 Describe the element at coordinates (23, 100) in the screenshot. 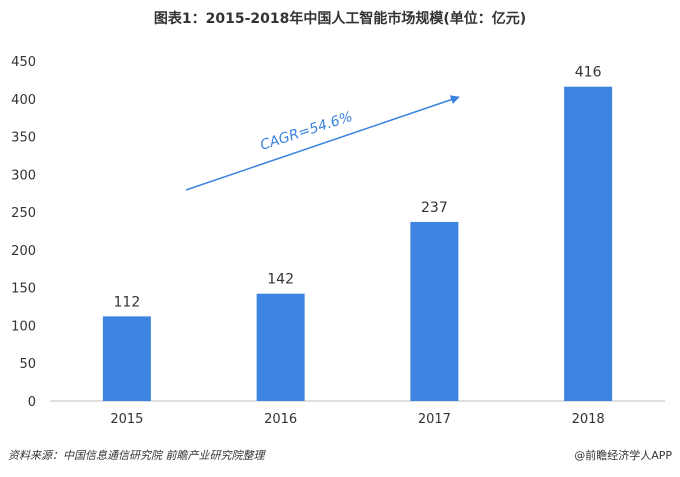

I see `y-tick-label: 400` at that location.